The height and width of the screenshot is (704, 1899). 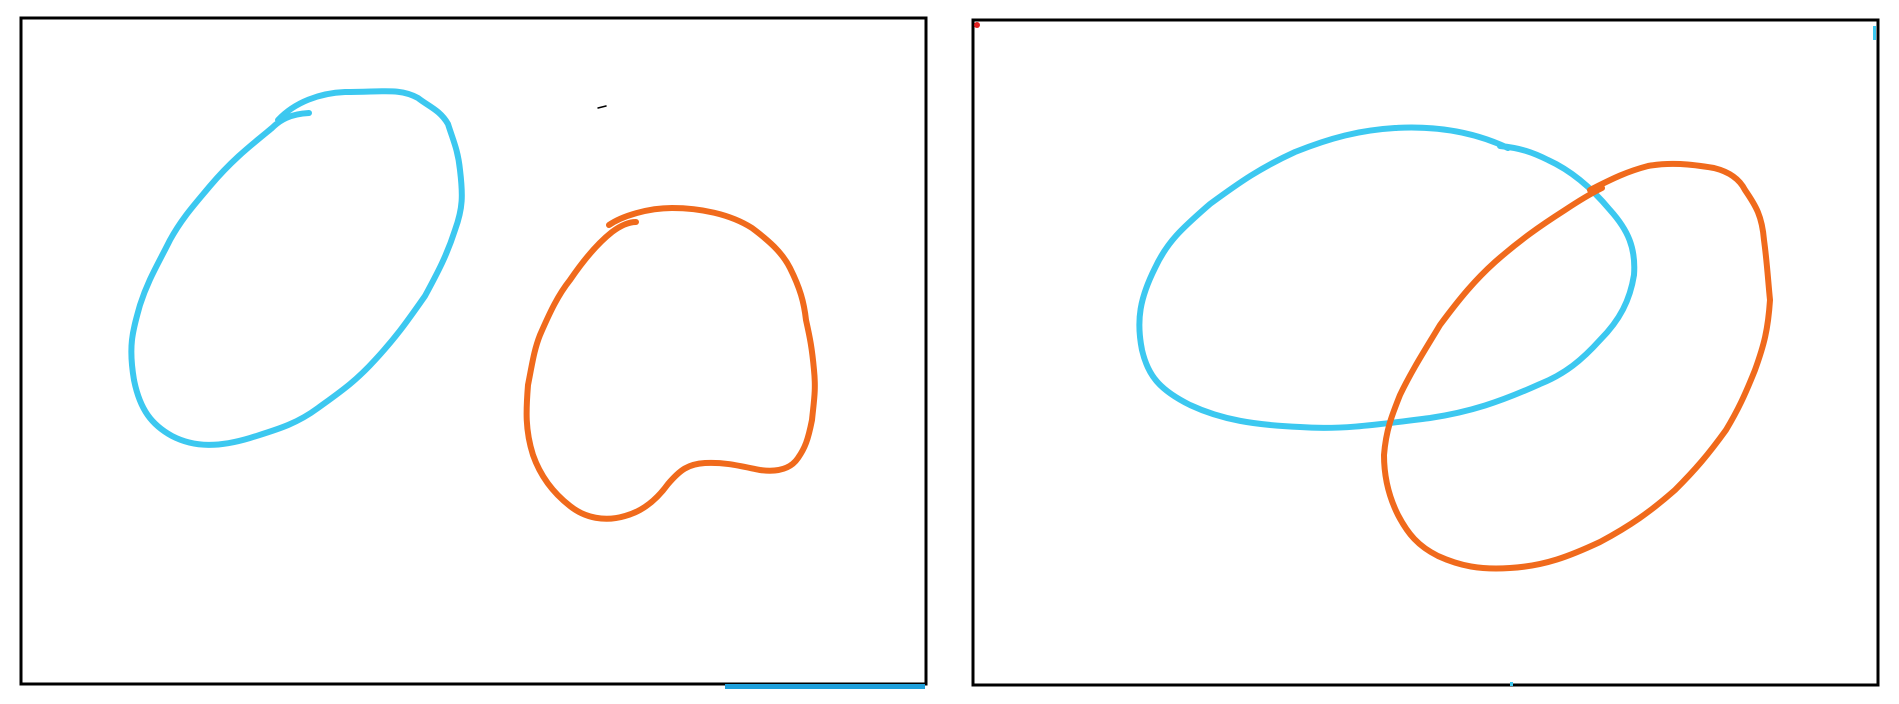 What do you see at coordinates (602, 107) in the screenshot?
I see `stray-dash-mark` at bounding box center [602, 107].